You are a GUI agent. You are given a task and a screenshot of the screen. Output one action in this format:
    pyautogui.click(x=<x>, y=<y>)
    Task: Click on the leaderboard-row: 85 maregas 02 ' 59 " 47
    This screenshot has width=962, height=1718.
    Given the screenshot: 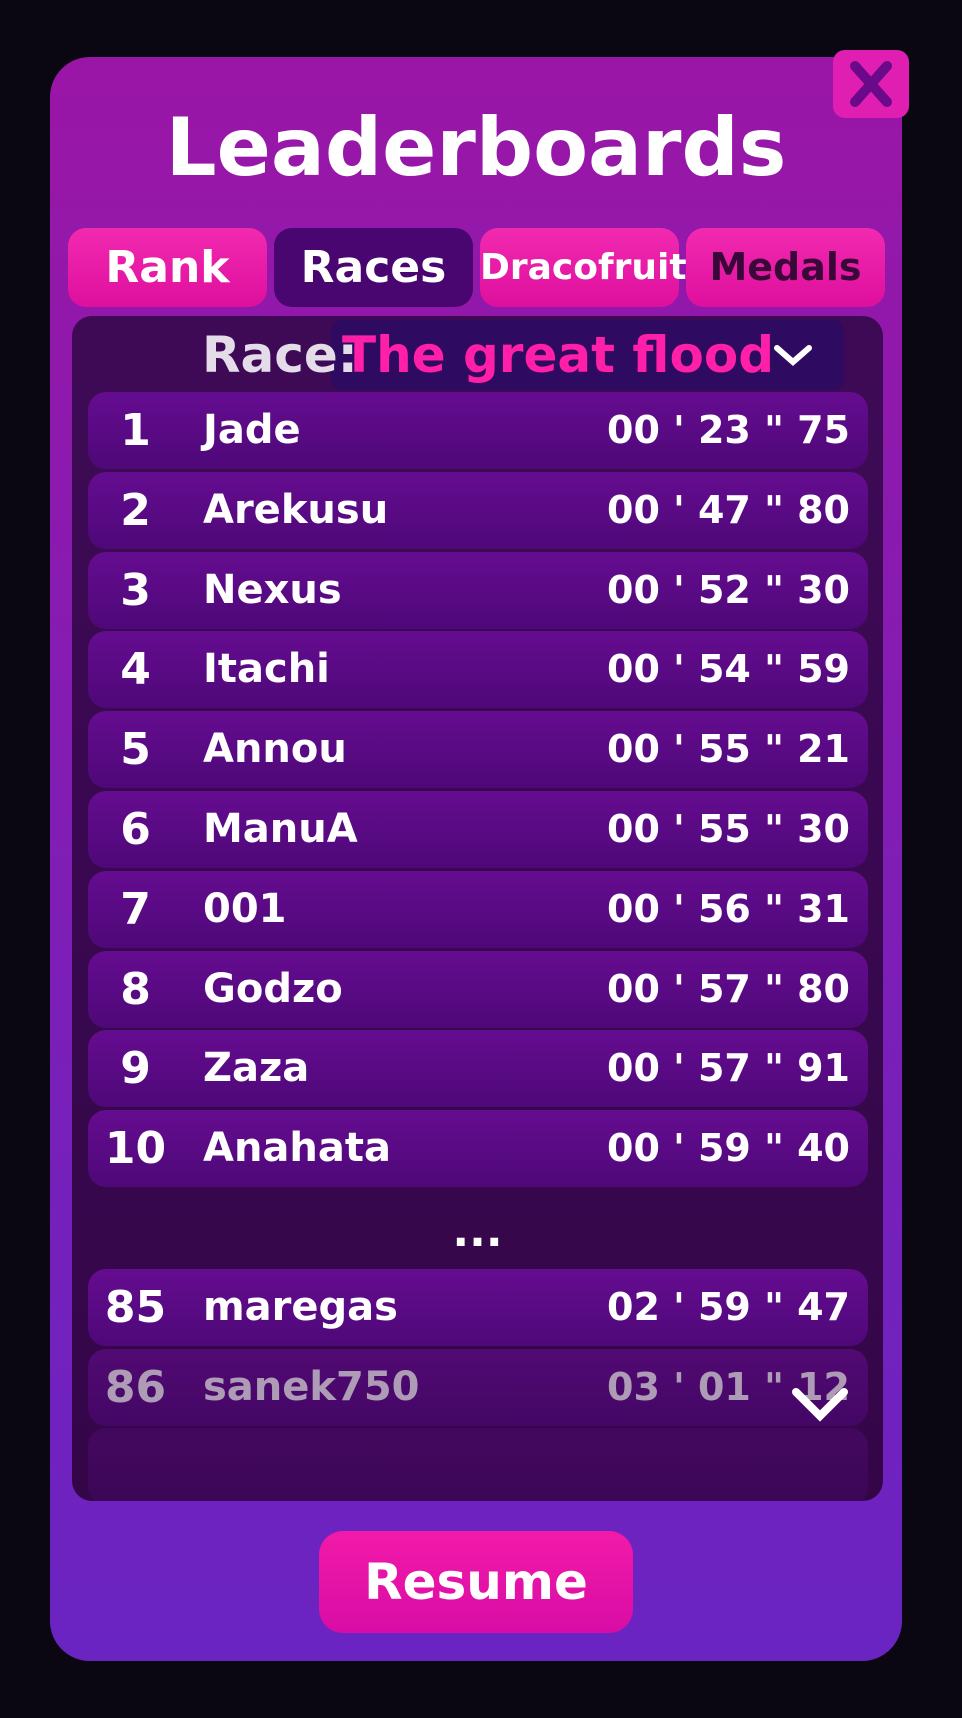 What is the action you would take?
    pyautogui.click(x=478, y=1307)
    